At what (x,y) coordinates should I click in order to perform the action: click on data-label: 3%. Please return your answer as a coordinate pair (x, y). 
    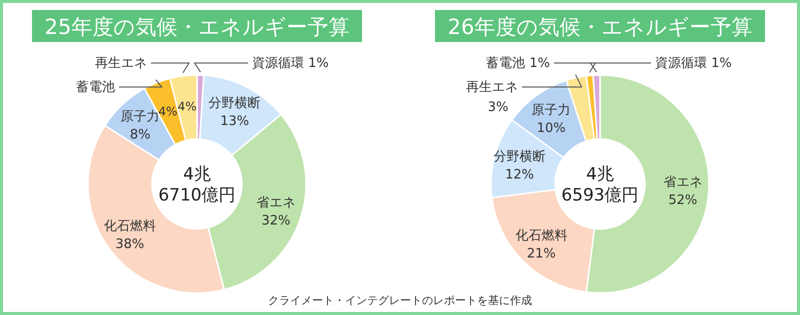
    Looking at the image, I should click on (498, 107).